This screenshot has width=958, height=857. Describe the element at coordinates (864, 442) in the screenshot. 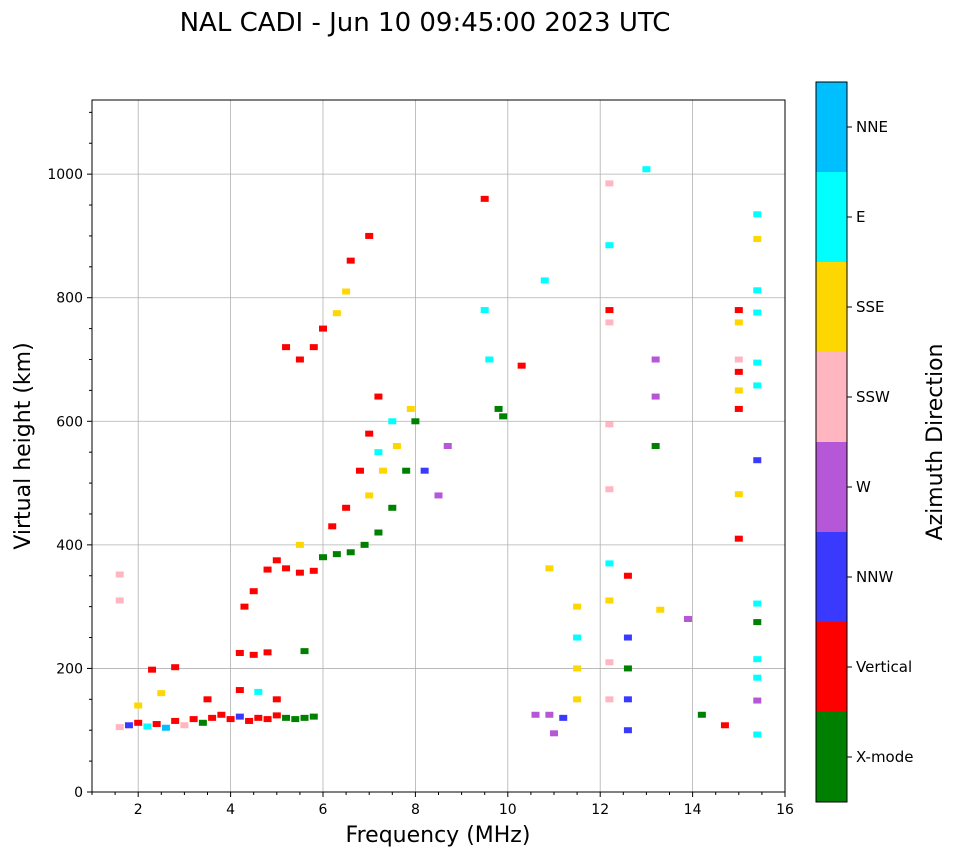

I see `colorbar: X-mode Vertical NNW W SSW SSE E NNE` at that location.